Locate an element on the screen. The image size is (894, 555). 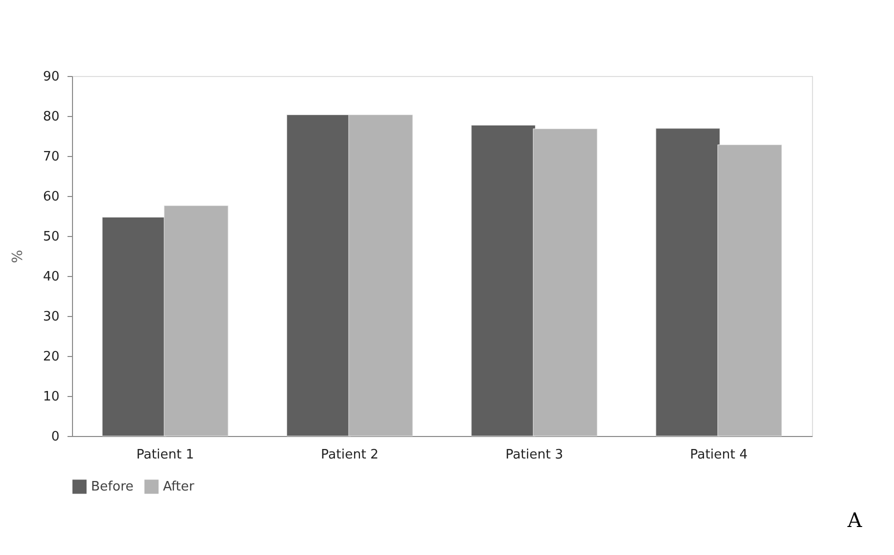
y-tick-label: 10 is located at coordinates (51, 397).